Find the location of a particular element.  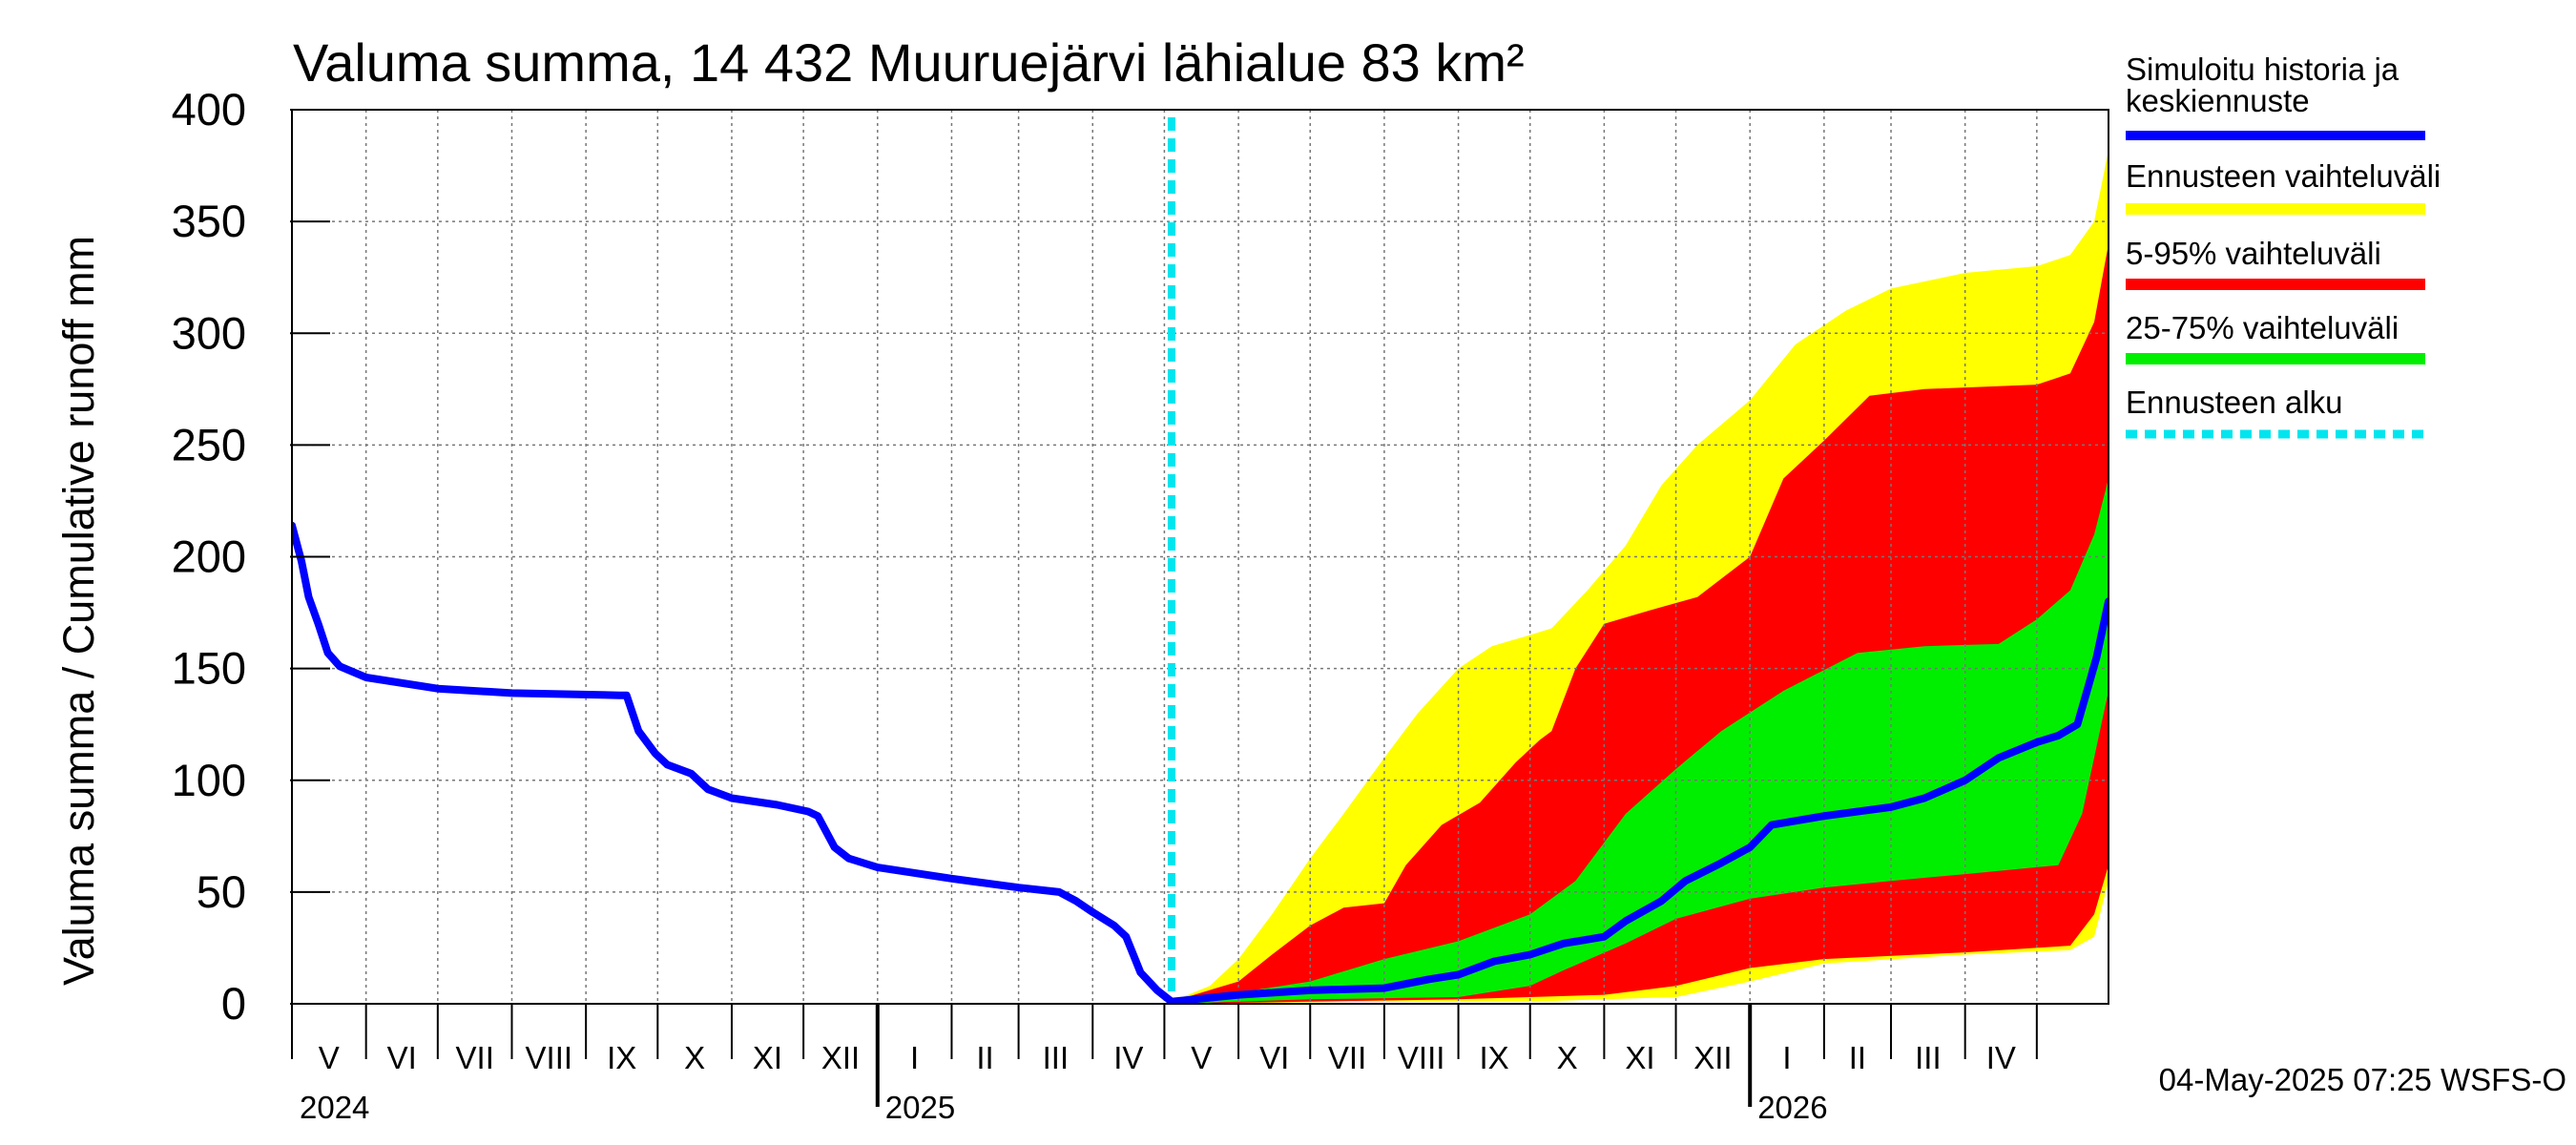

y-axis-label: Valuma summa / Cumulative runoff mm is located at coordinates (78, 611).